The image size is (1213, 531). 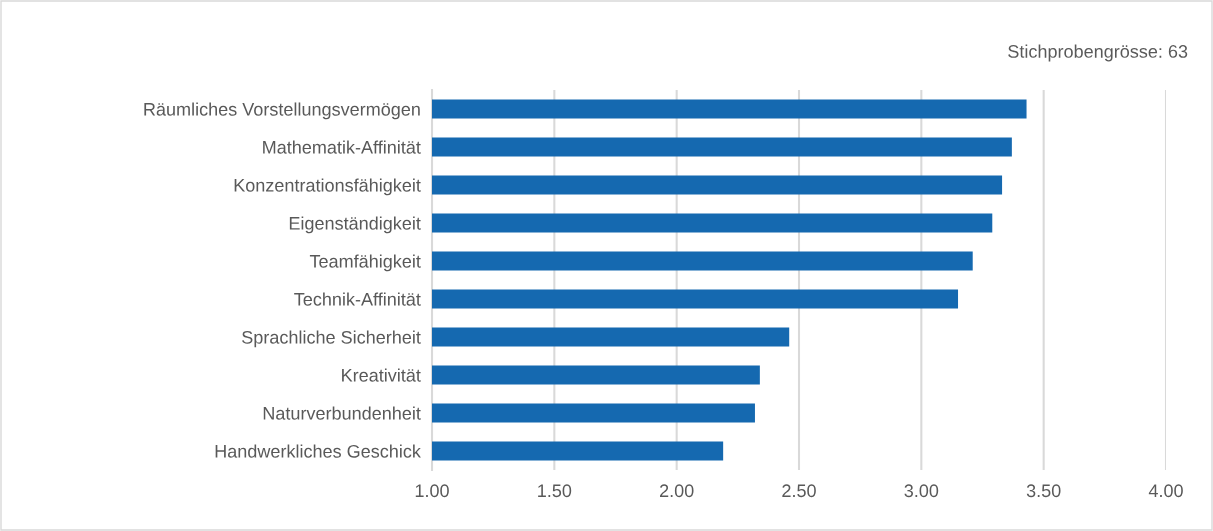 What do you see at coordinates (357, 299) in the screenshot?
I see `y-tick-label: Technik-Affinität` at bounding box center [357, 299].